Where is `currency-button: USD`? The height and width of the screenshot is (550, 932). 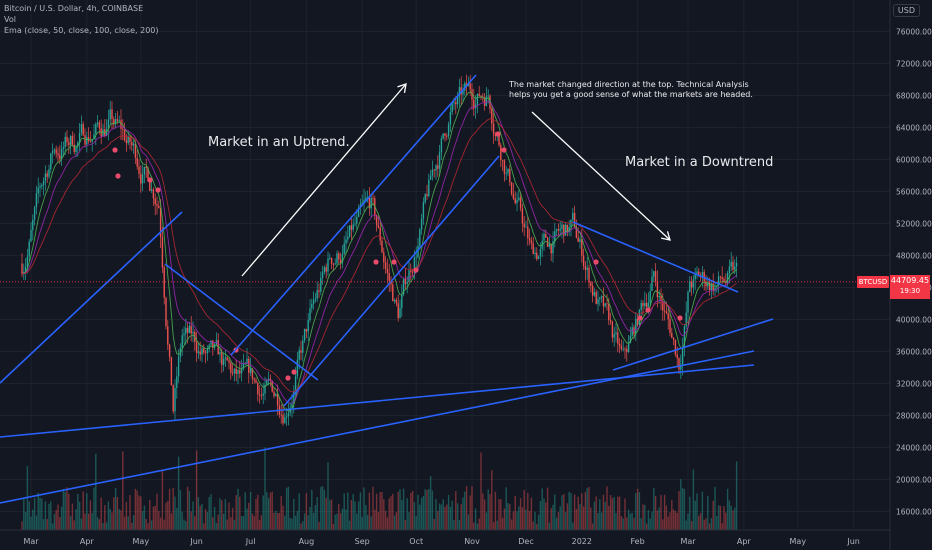 currency-button: USD is located at coordinates (906, 10).